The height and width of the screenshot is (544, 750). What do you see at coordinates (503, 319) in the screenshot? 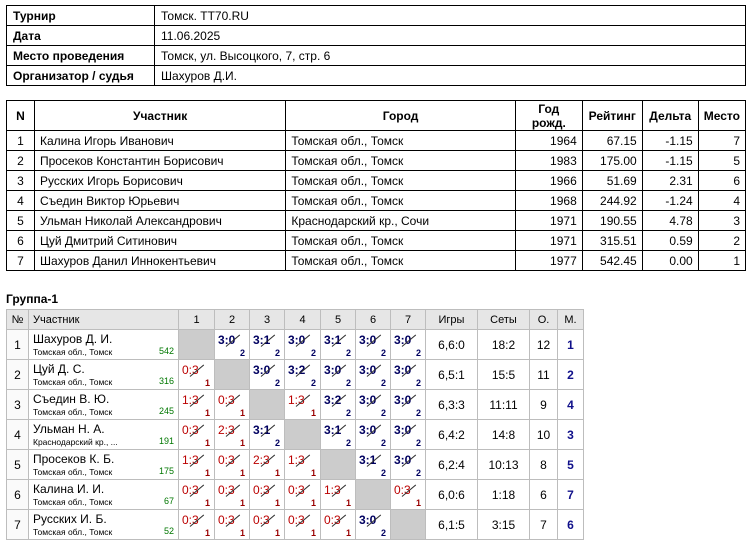
I see `grid-header-sets: Сеты` at bounding box center [503, 319].